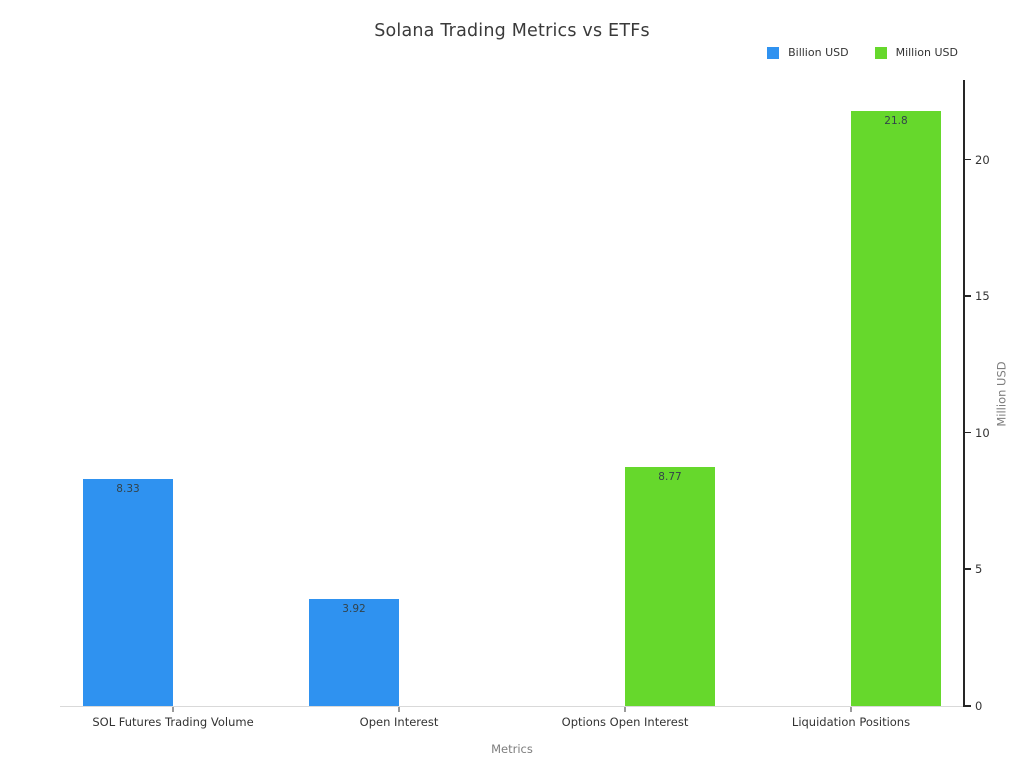 Image resolution: width=1024 pixels, height=768 pixels. What do you see at coordinates (982, 296) in the screenshot?
I see `y-tick-label: 15` at bounding box center [982, 296].